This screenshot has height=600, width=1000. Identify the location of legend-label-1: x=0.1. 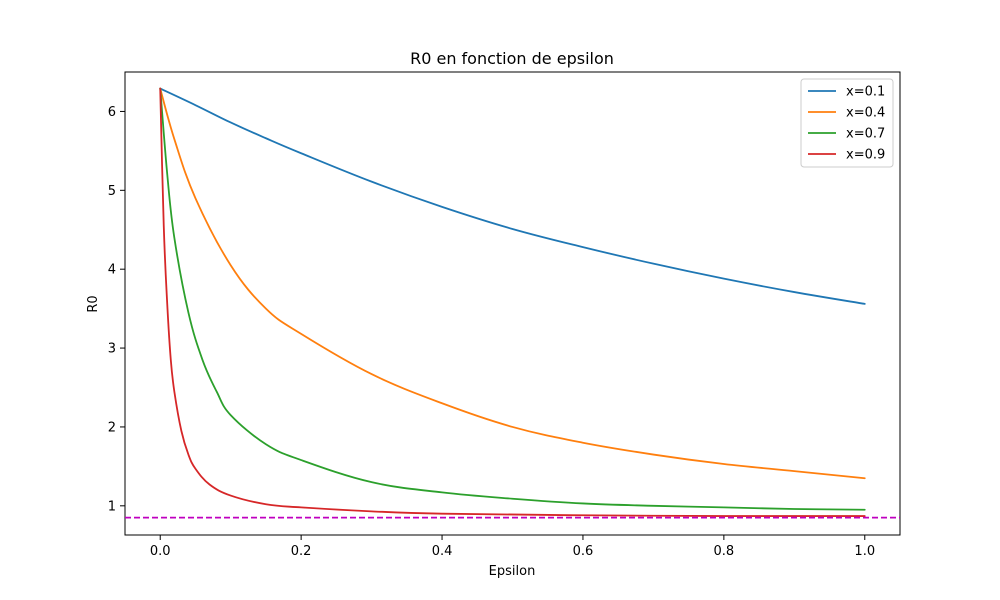
(865, 92).